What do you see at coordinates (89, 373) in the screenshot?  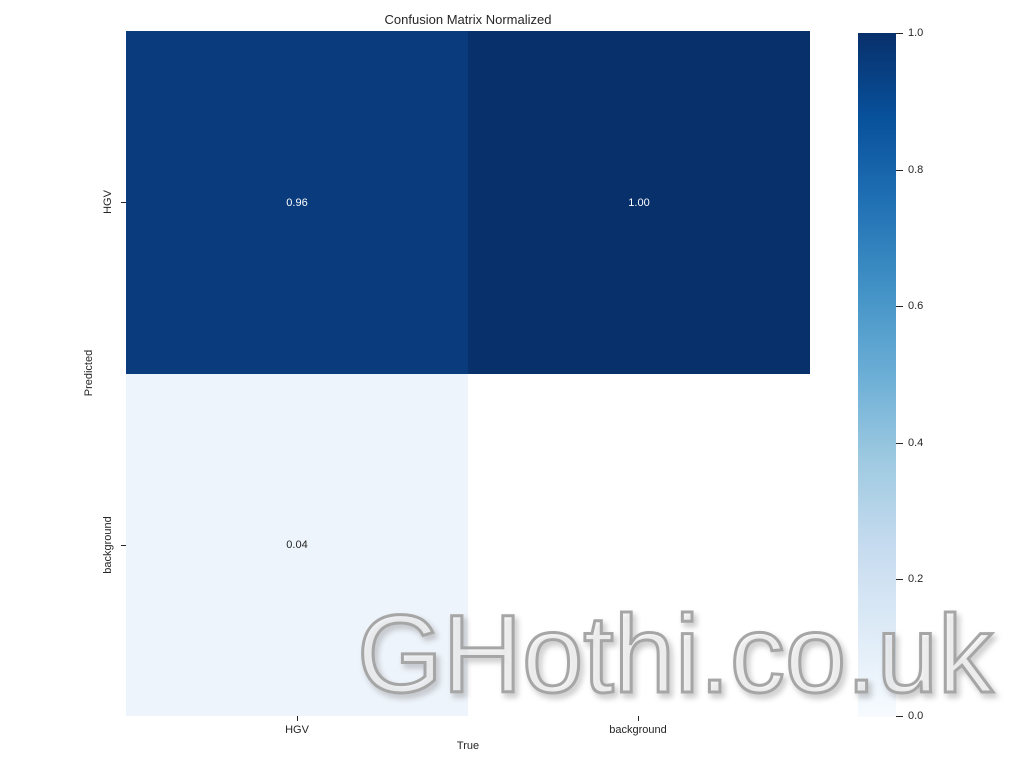 I see `y-axis-label: Predicted` at bounding box center [89, 373].